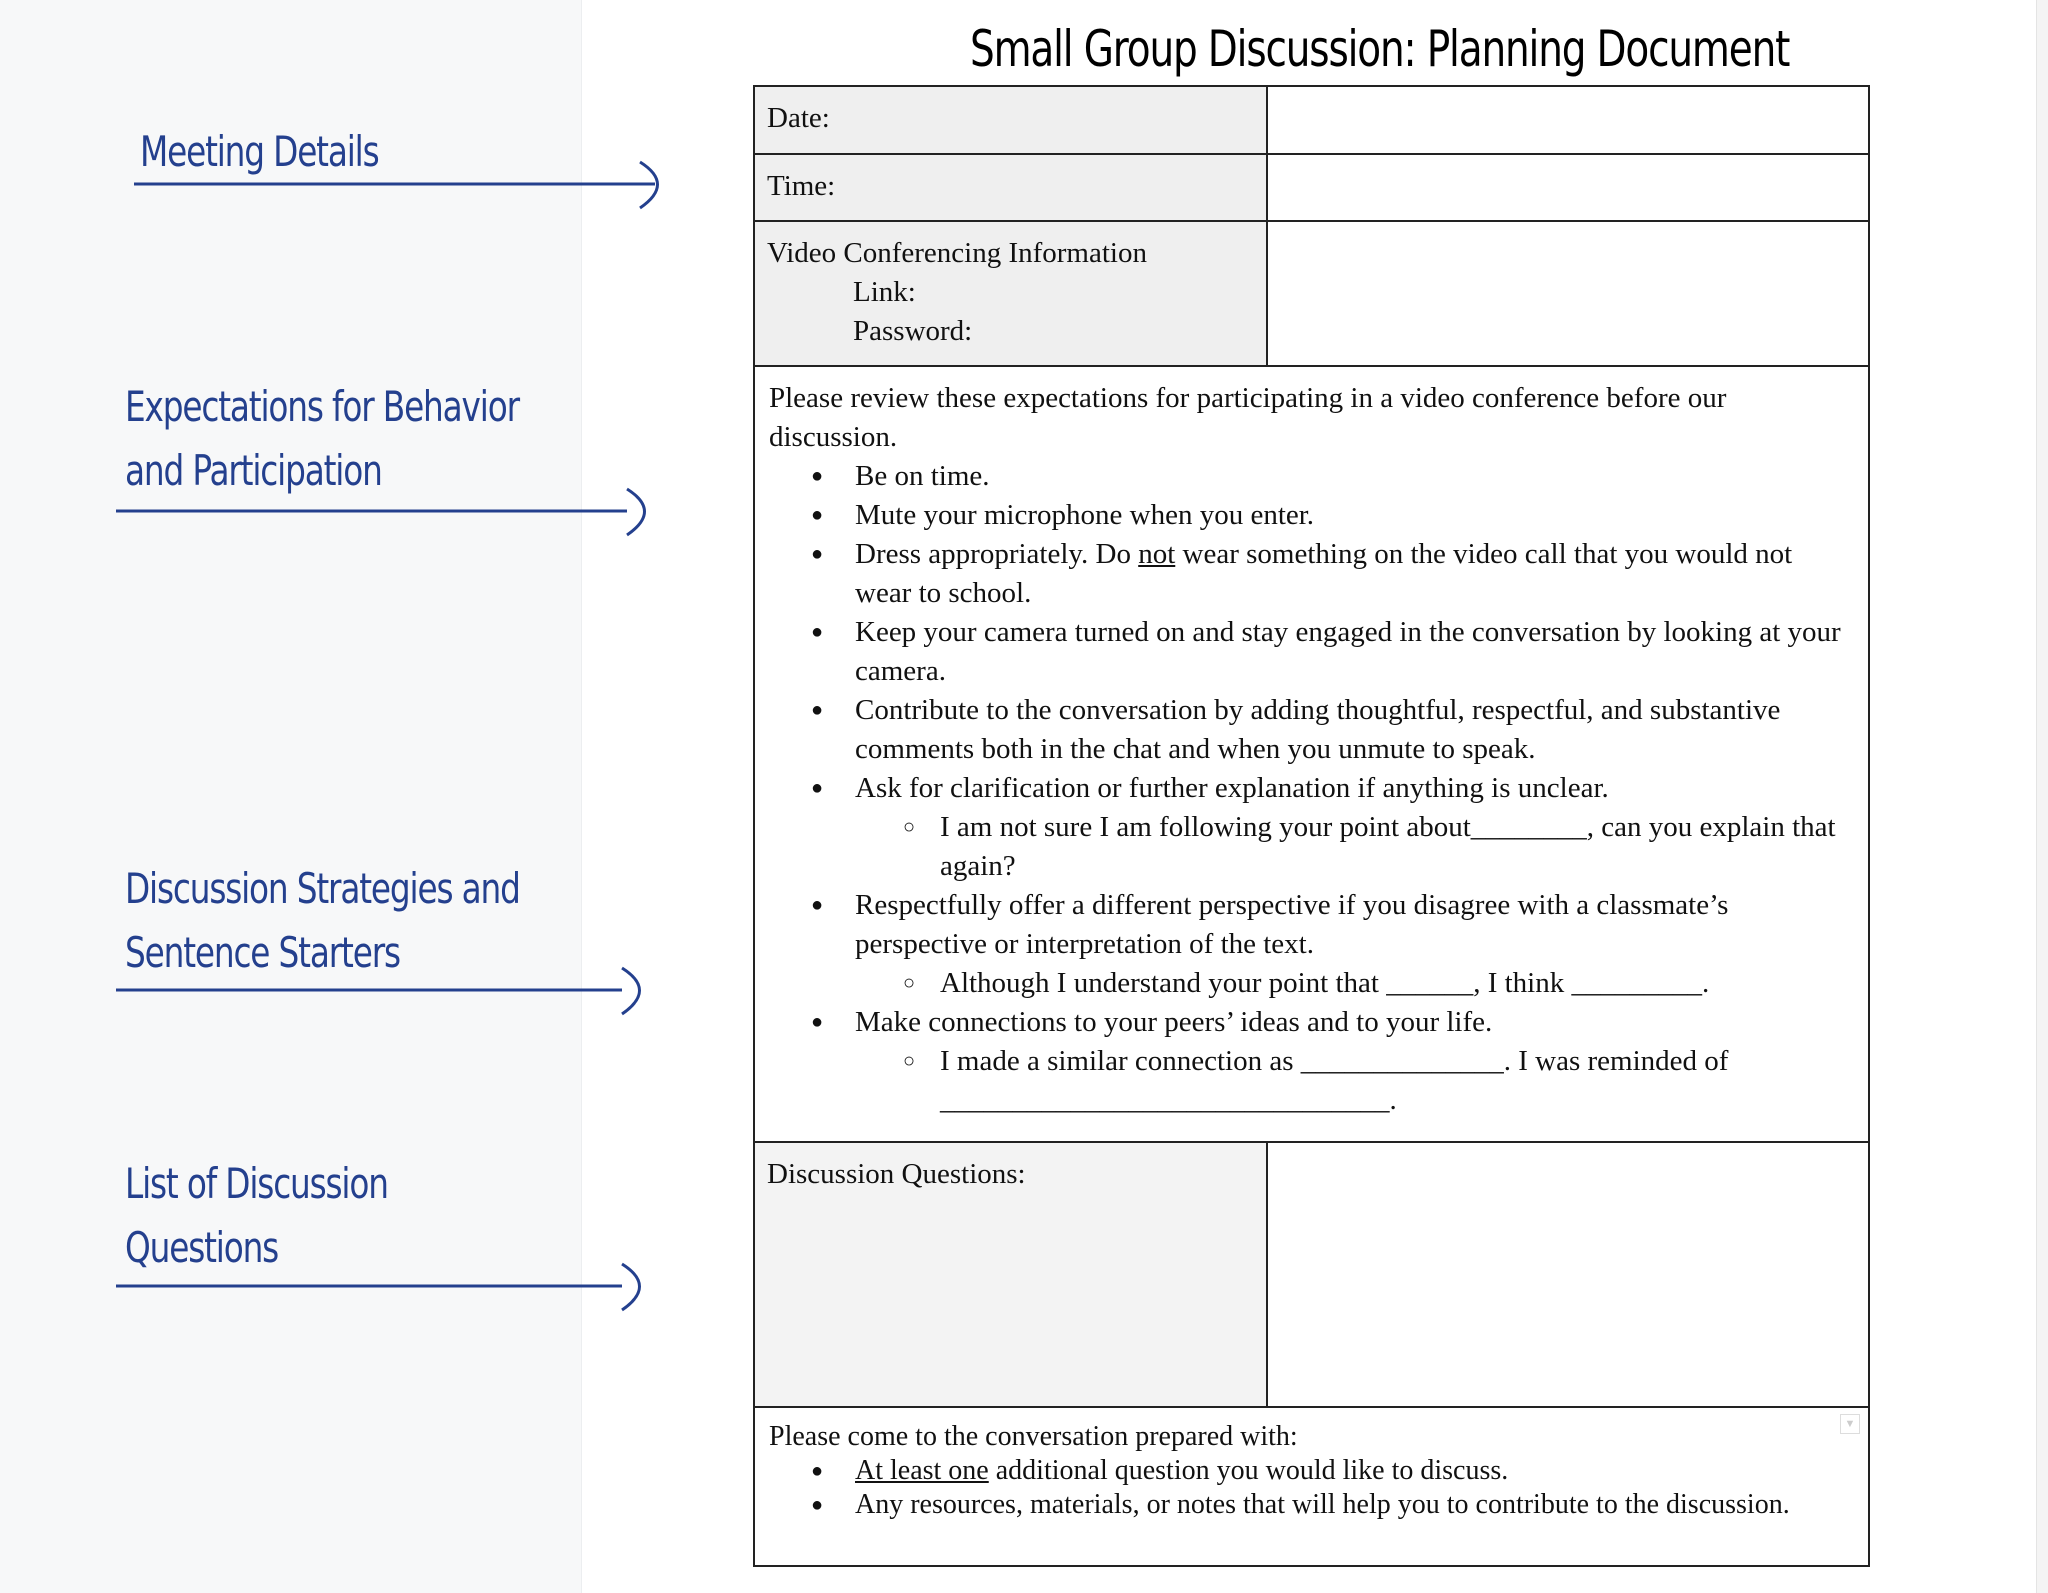 This screenshot has width=2048, height=1593. I want to click on label-discussion-questions: List of Discussion Questions, so click(257, 1215).